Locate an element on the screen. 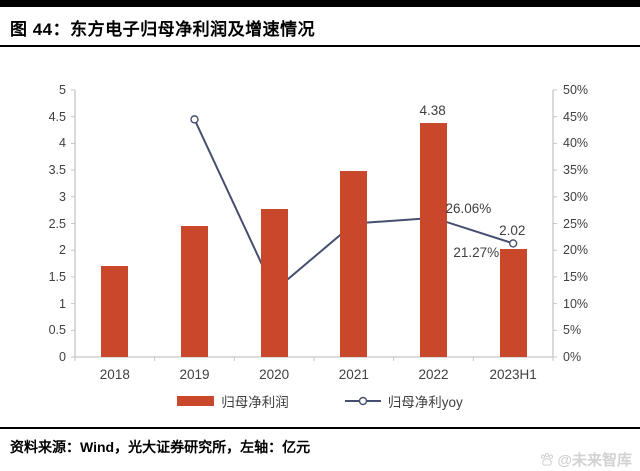 The height and width of the screenshot is (471, 640). legend-label: 归母净利yoy is located at coordinates (425, 402).